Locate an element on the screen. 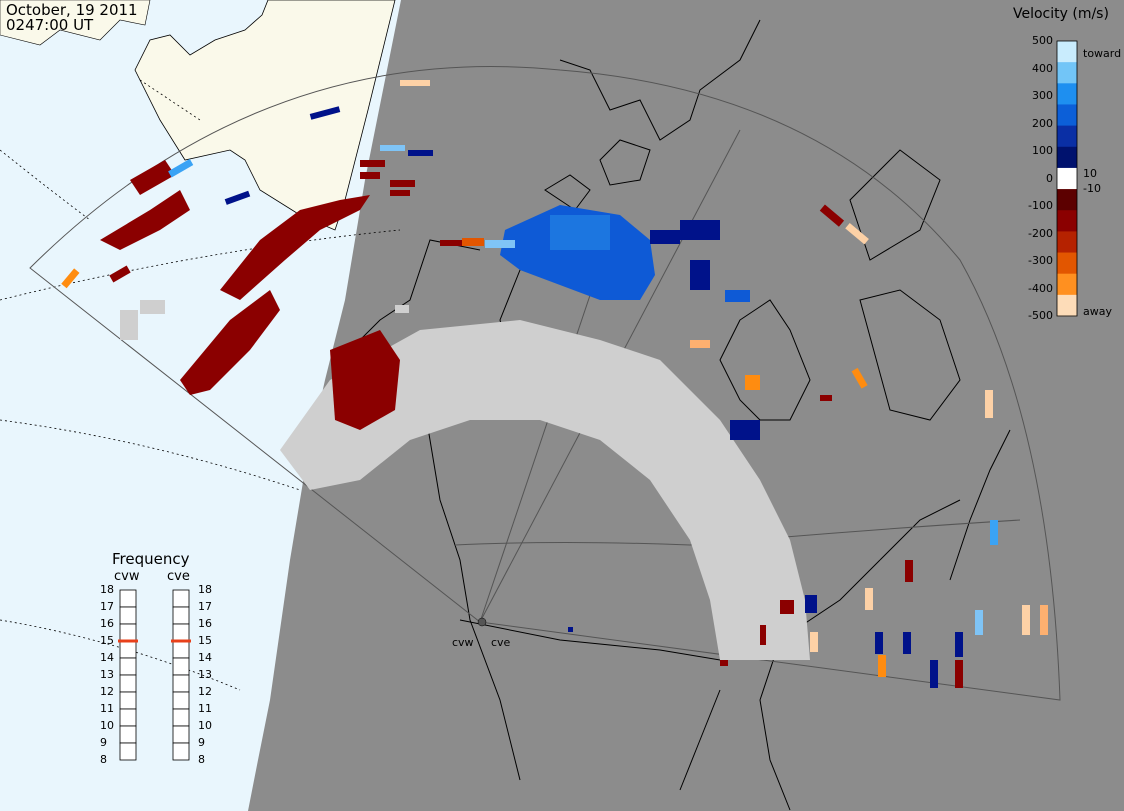 Image resolution: width=1124 pixels, height=811 pixels. velocity-tick: -200 is located at coordinates (1040, 233).